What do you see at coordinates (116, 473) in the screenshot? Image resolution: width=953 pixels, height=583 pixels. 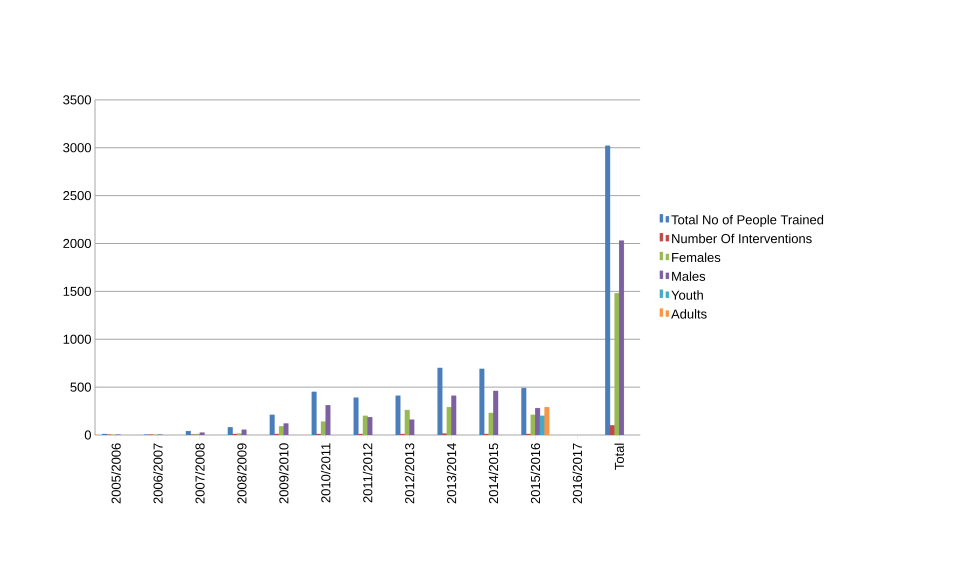 I see `x-tick-label: 2005/2006` at bounding box center [116, 473].